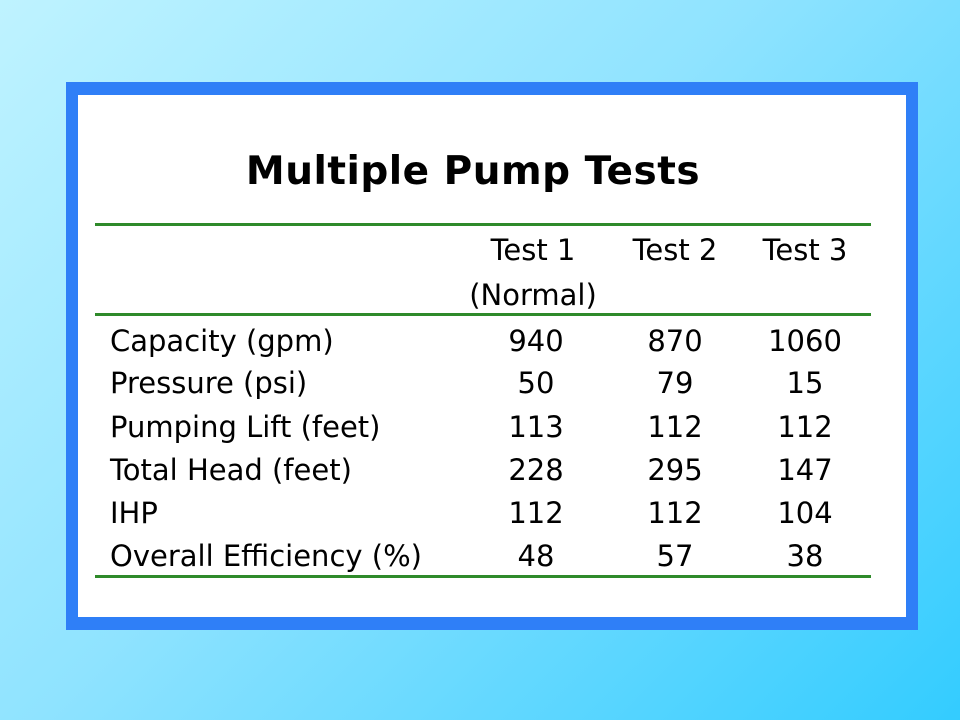 This screenshot has width=960, height=720. Describe the element at coordinates (134, 513) in the screenshot. I see `row-label-ihp: IHP` at that location.